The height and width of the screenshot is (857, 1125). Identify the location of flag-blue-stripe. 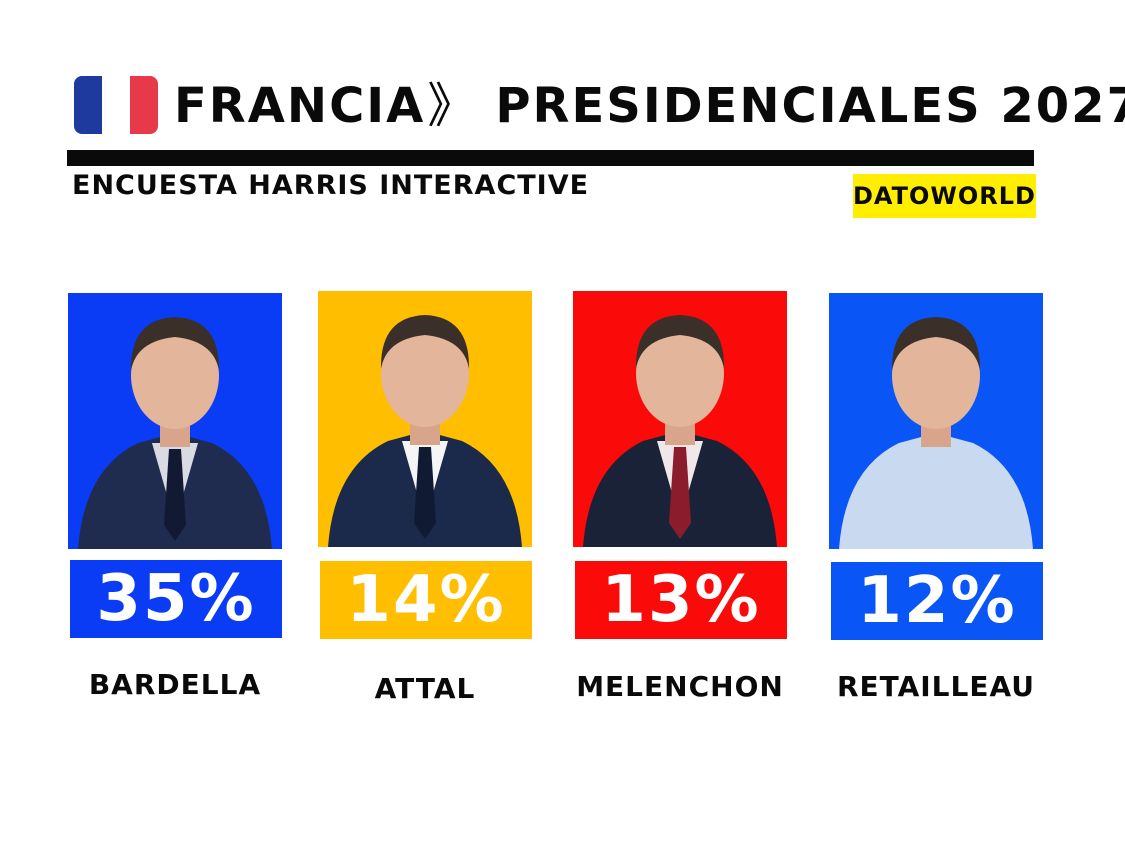
(88, 105).